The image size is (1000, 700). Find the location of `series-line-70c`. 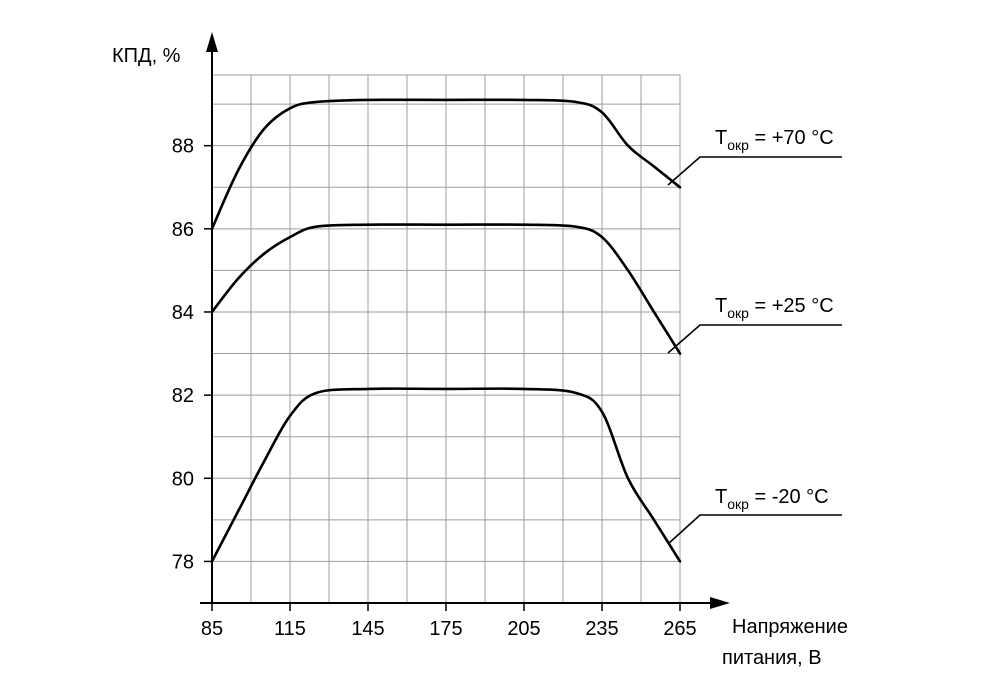

series-line-70c is located at coordinates (446, 164).